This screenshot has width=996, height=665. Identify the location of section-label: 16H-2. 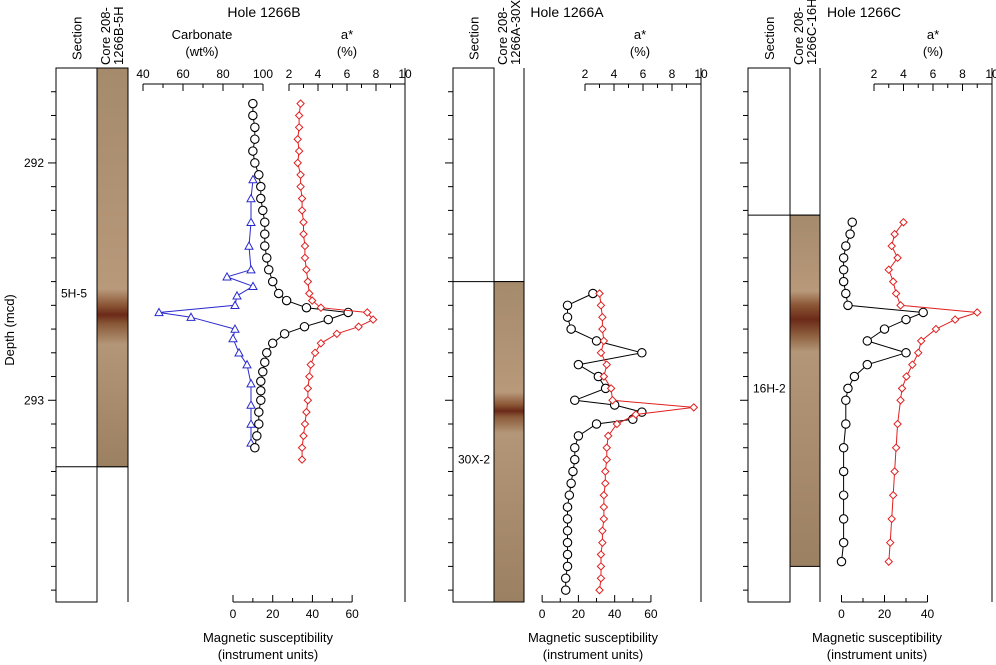
(769, 388).